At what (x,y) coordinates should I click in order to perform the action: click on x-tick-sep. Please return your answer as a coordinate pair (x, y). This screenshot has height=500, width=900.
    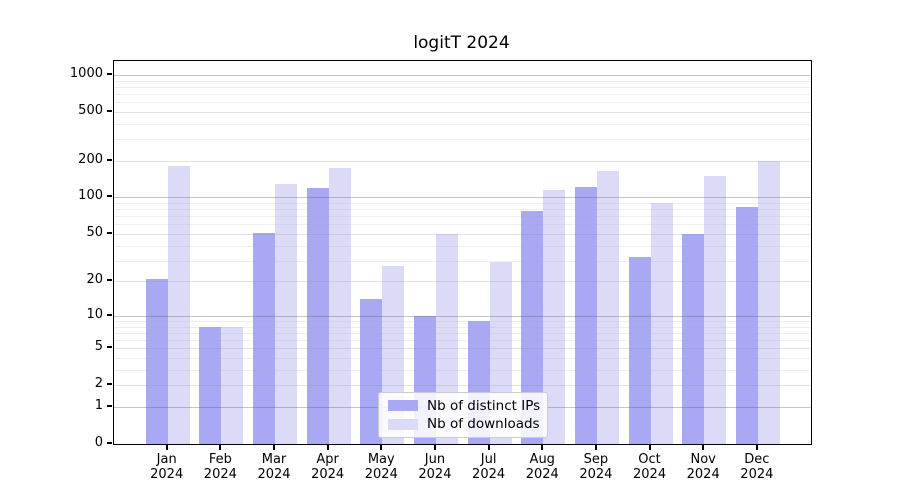
    Looking at the image, I should click on (595, 447).